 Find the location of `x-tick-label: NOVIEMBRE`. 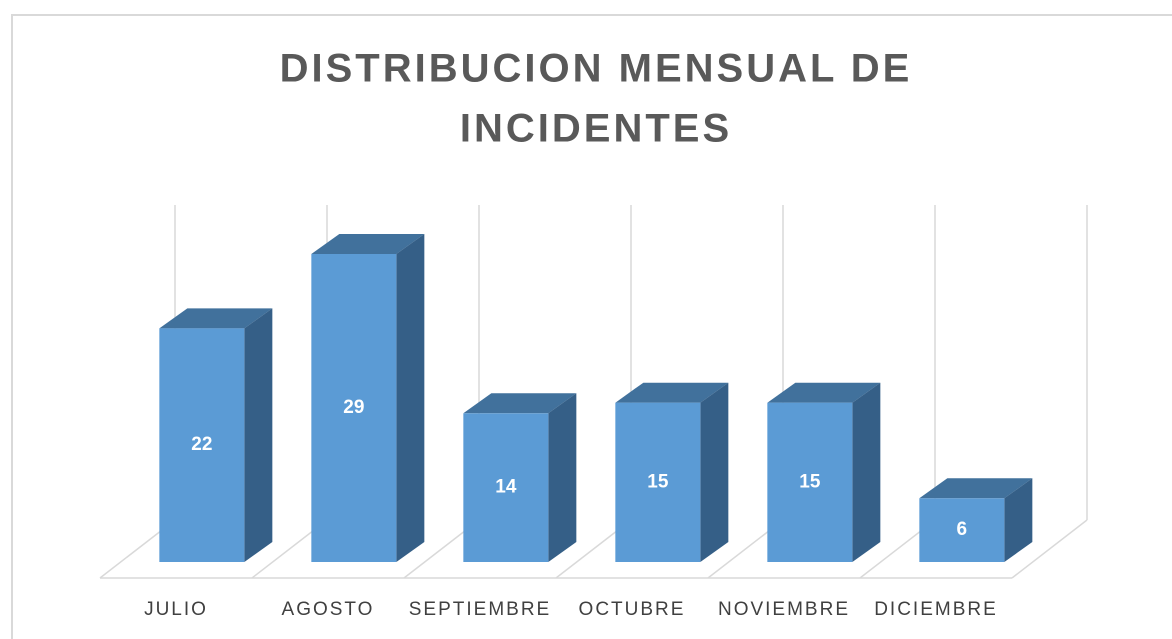

x-tick-label: NOVIEMBRE is located at coordinates (784, 609).